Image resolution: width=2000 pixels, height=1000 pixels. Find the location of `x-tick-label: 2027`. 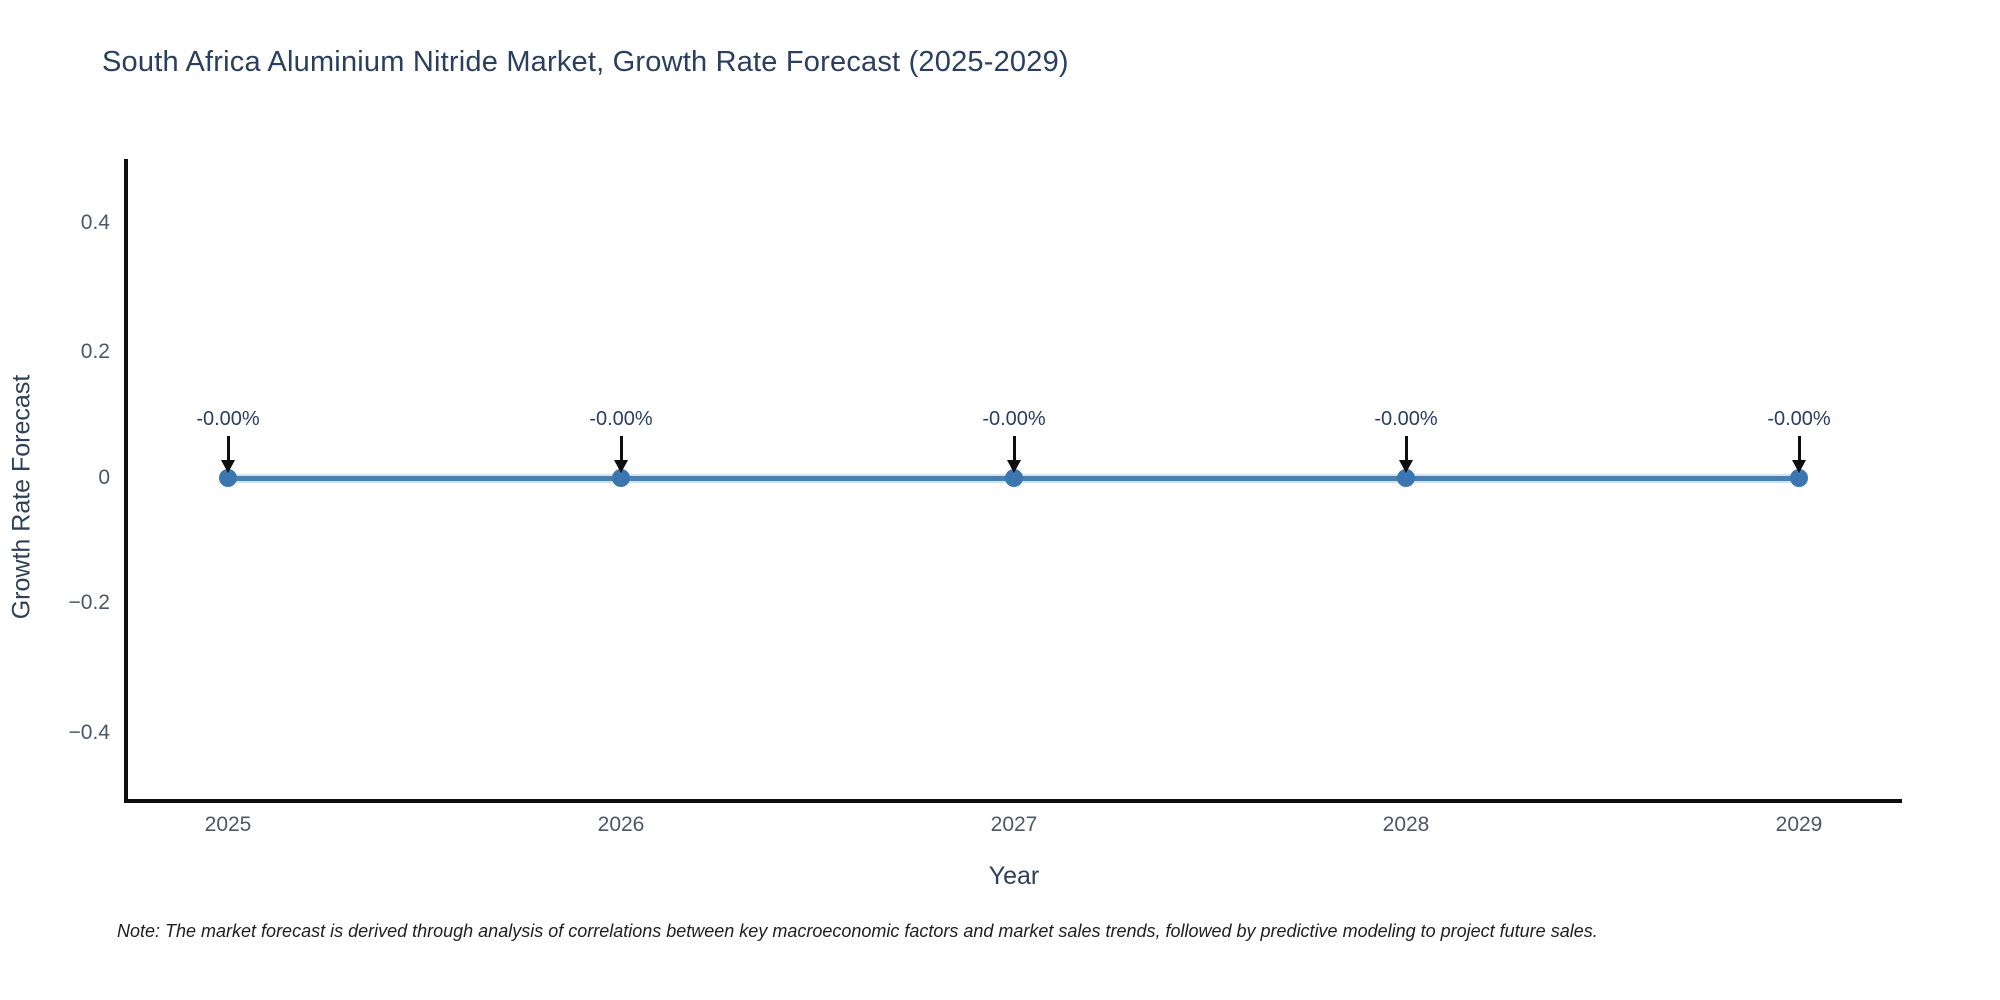

x-tick-label: 2027 is located at coordinates (1014, 824).